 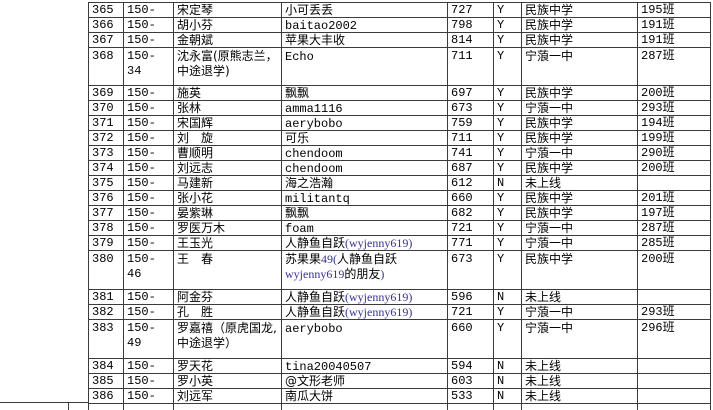 What do you see at coordinates (365, 198) in the screenshot?
I see `cell-nickname: militantq` at bounding box center [365, 198].